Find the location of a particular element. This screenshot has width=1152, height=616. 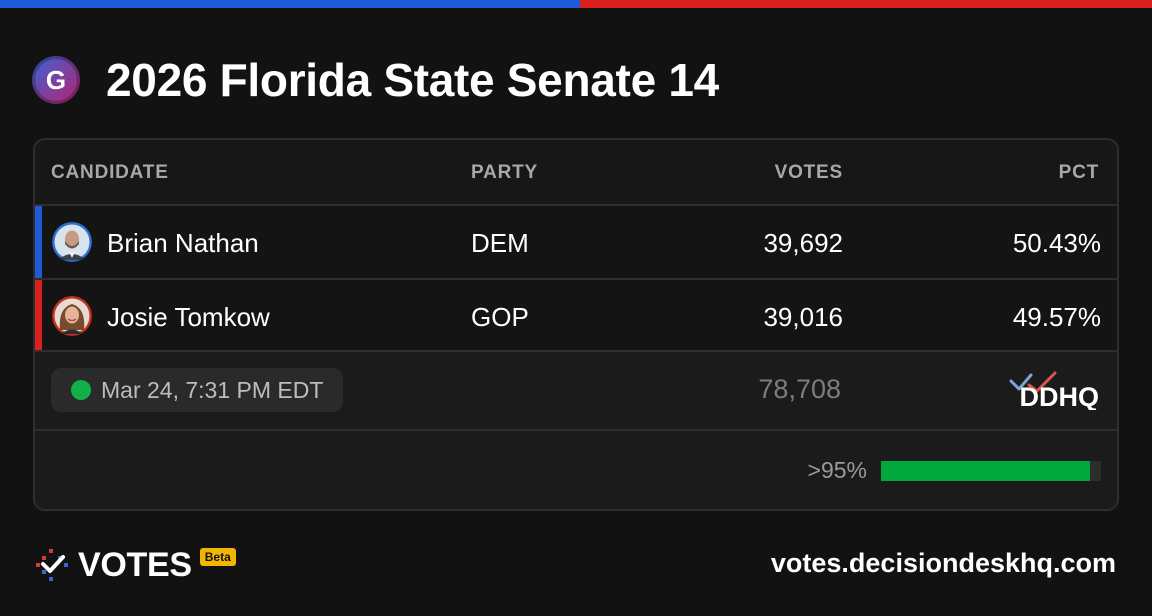

site-url: votes.decisiondeskhq.com is located at coordinates (943, 563).